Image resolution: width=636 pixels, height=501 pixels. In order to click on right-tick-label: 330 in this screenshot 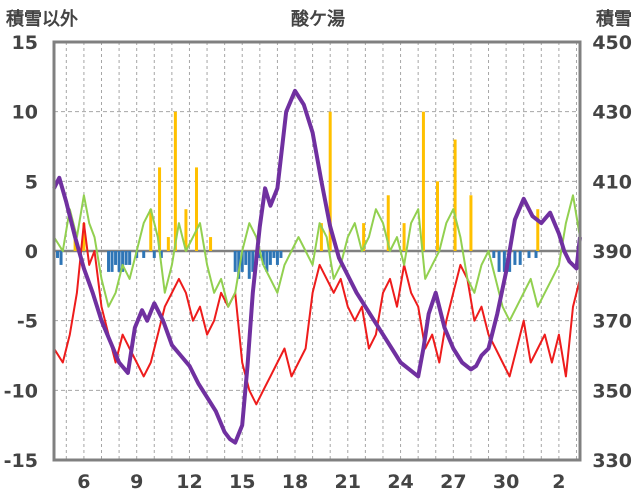, I will do `click(612, 461)`.